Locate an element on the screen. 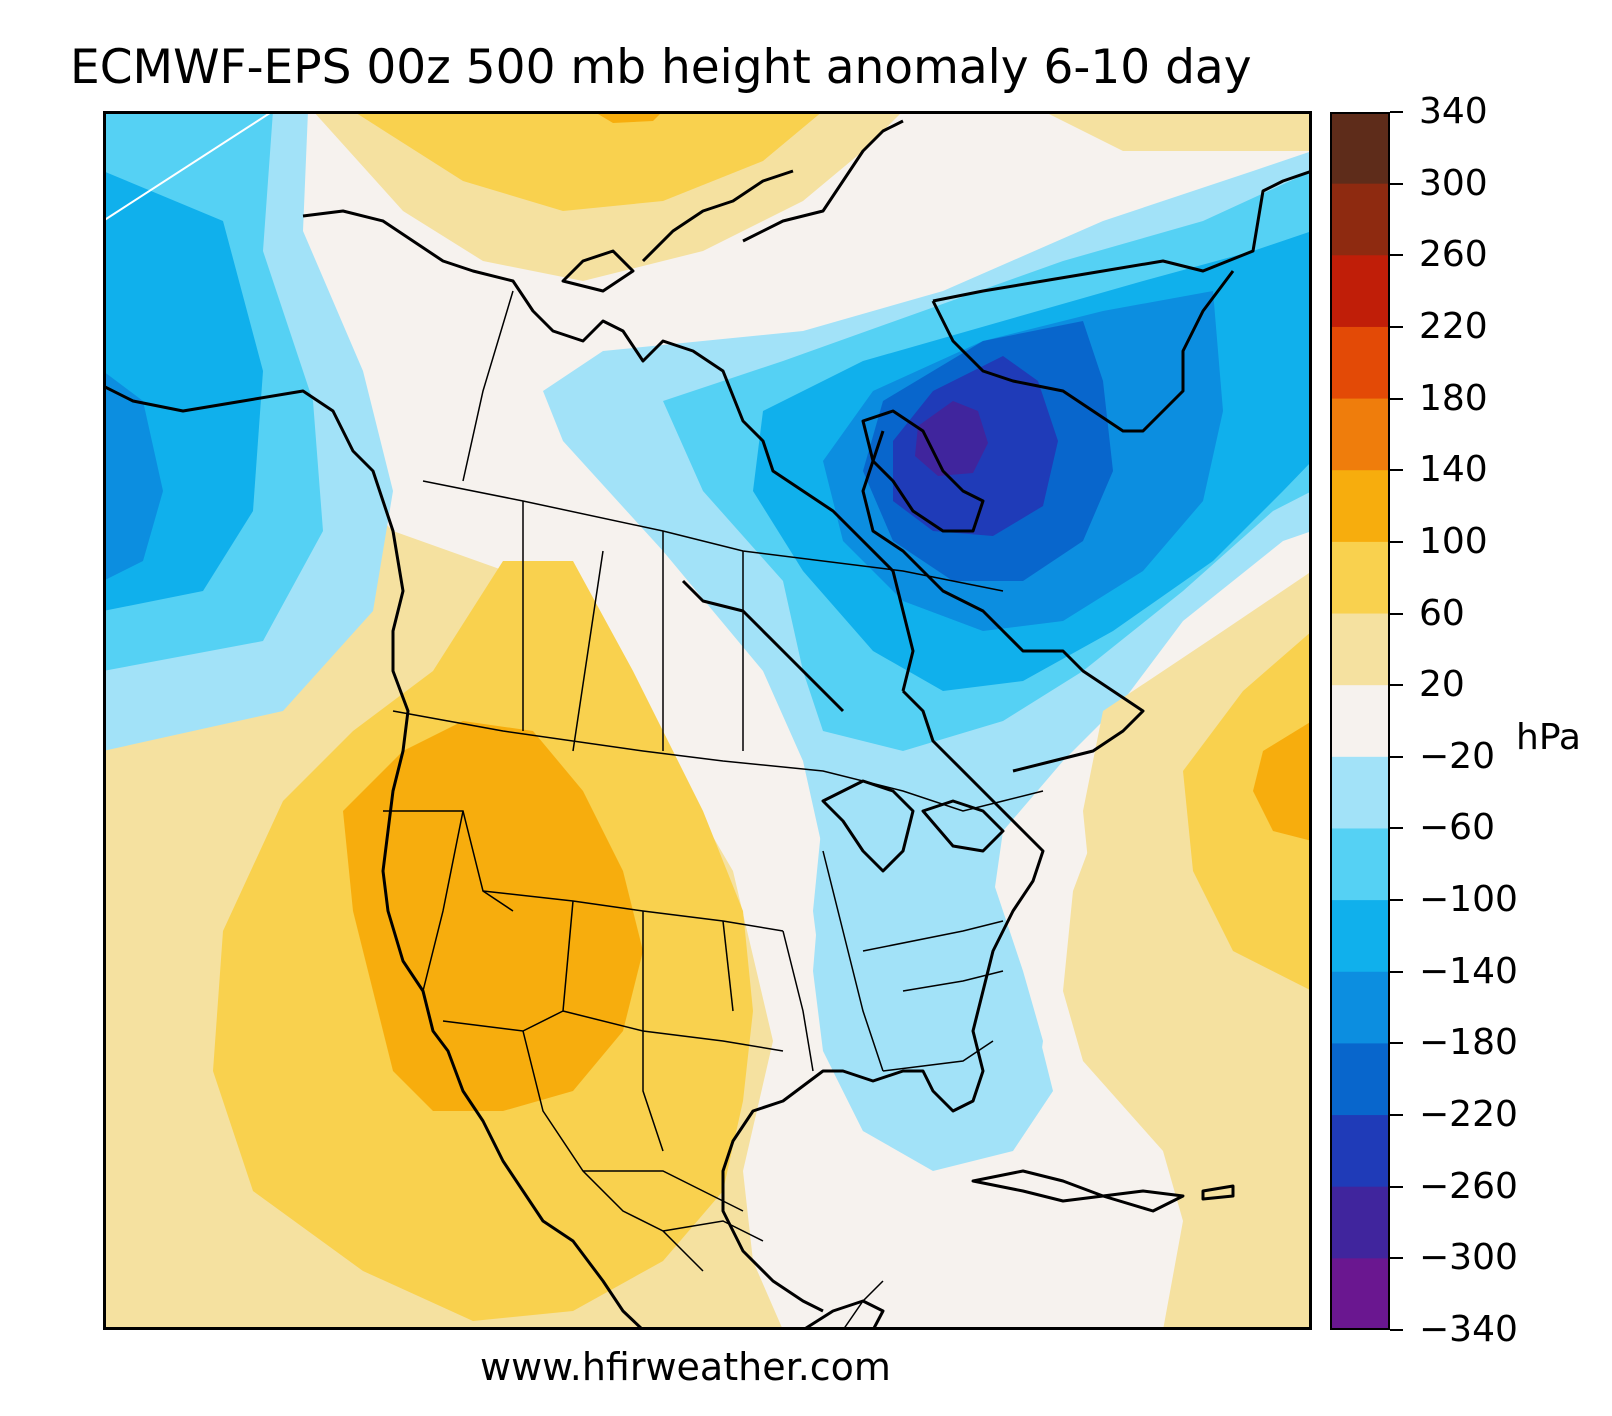 The width and height of the screenshot is (1612, 1416). colorbar is located at coordinates (1366, 721).